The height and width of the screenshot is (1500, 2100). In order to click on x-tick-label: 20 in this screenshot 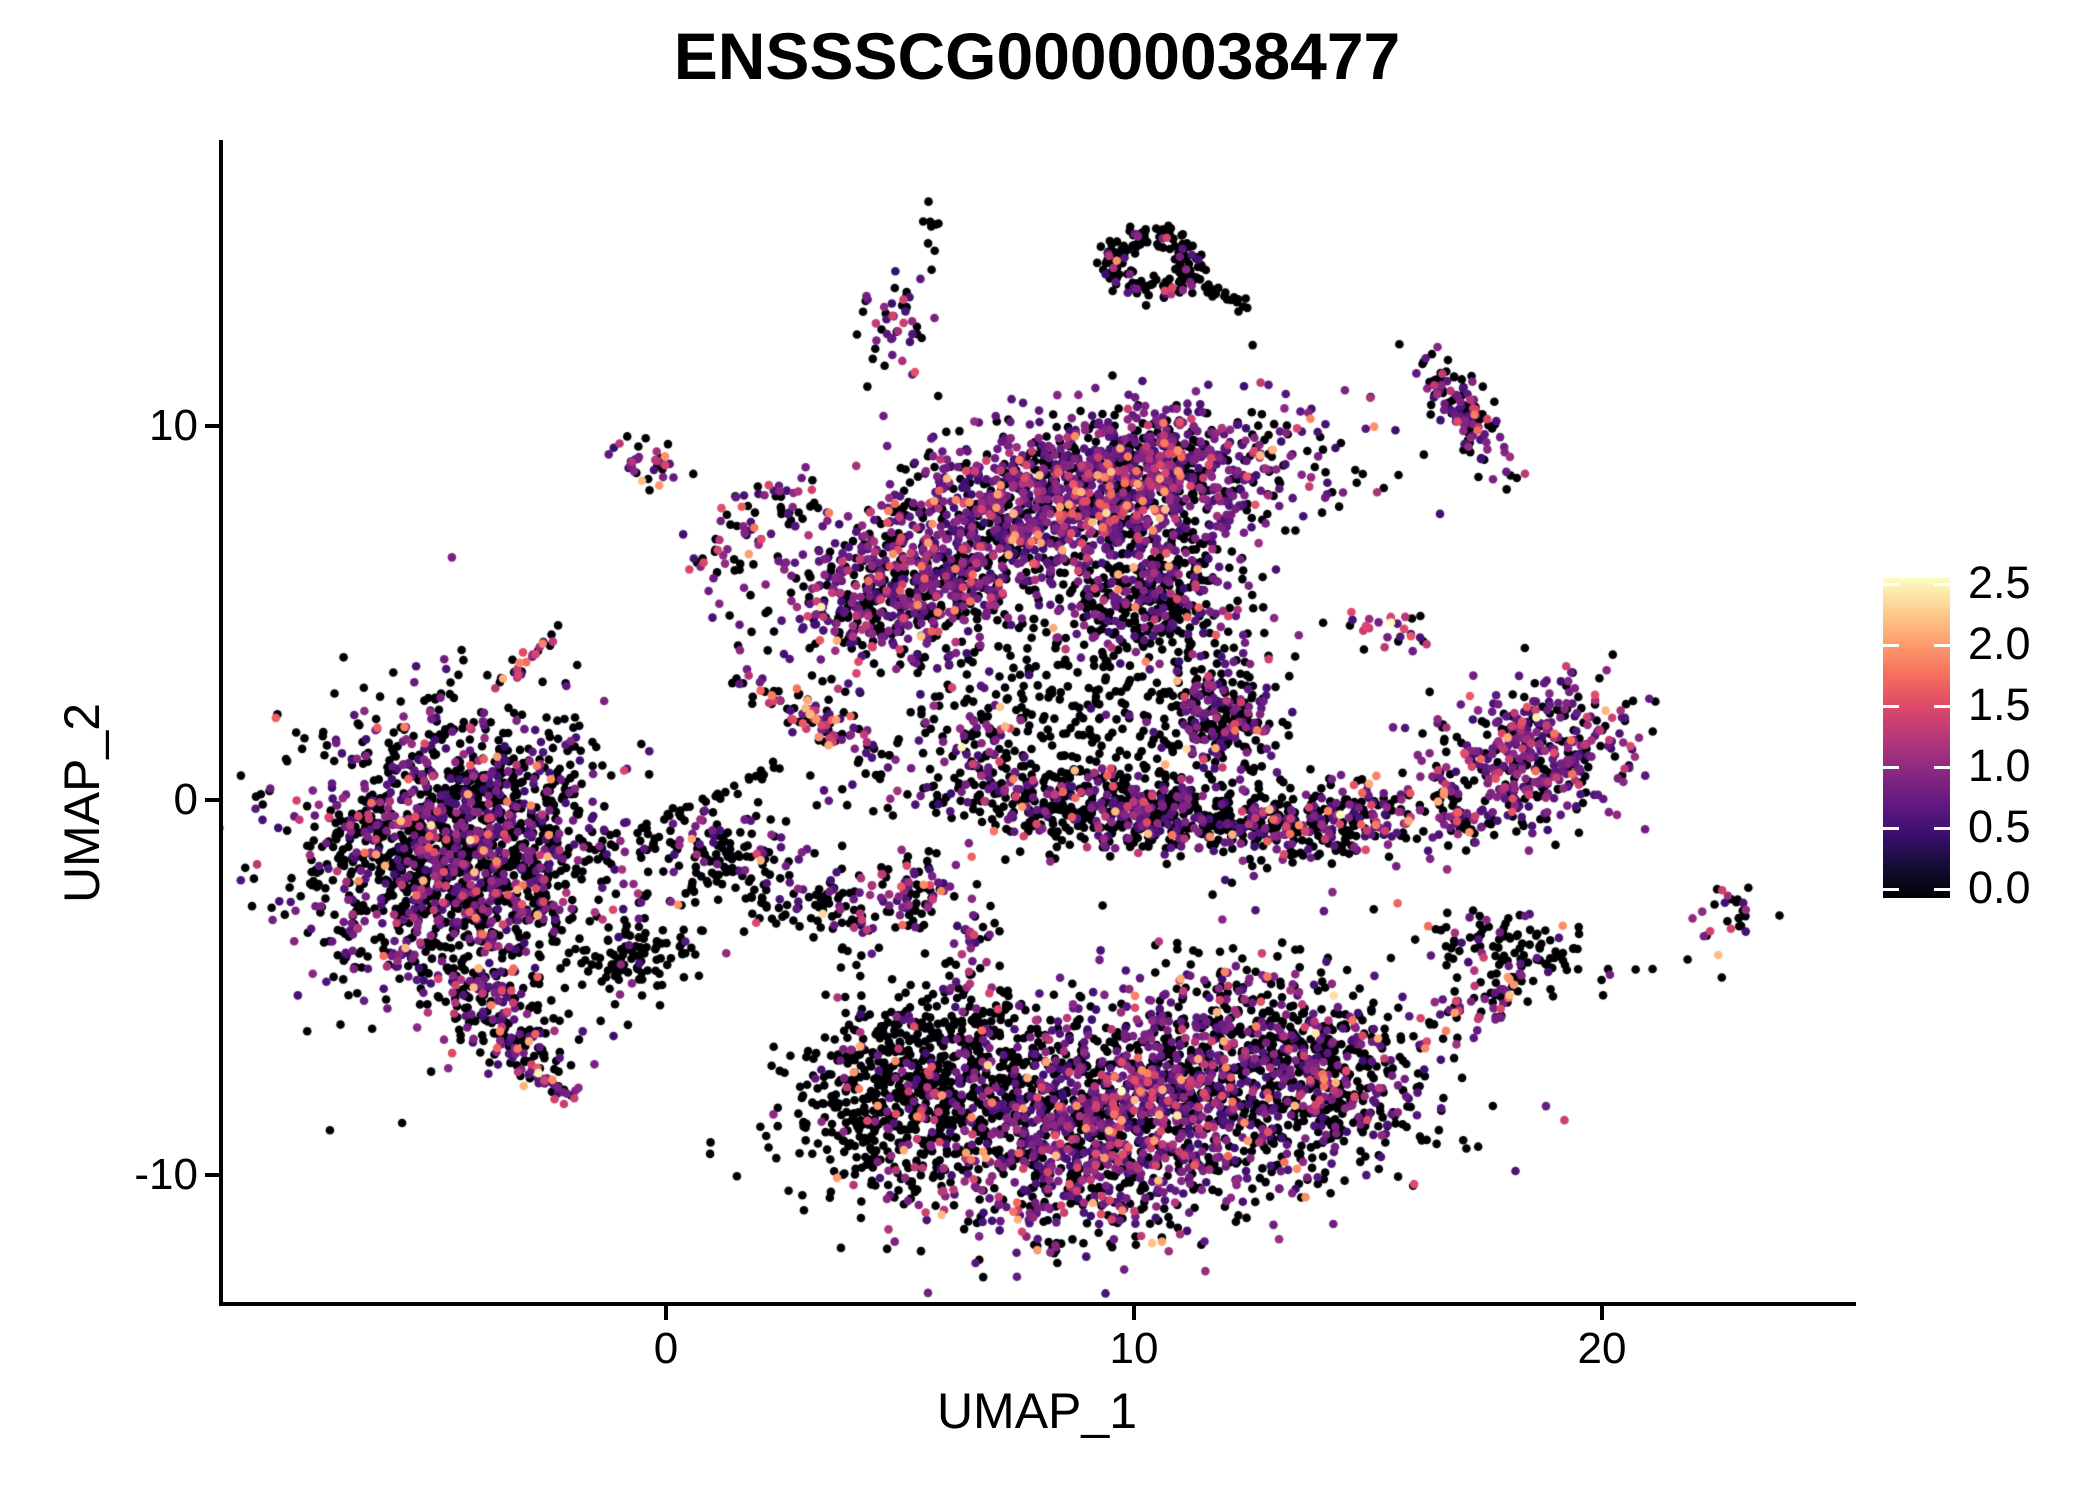, I will do `click(1602, 1348)`.